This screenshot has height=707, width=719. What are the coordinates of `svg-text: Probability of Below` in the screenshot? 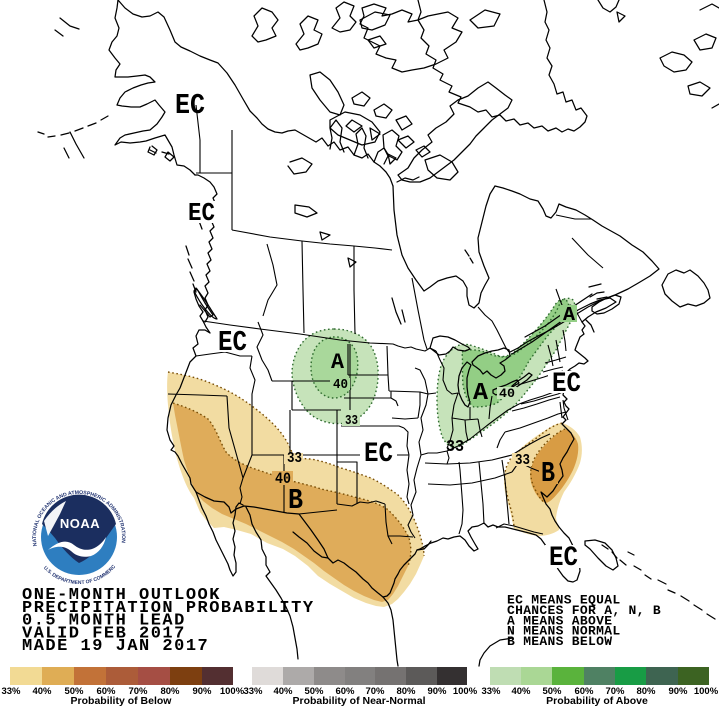 It's located at (122, 701).